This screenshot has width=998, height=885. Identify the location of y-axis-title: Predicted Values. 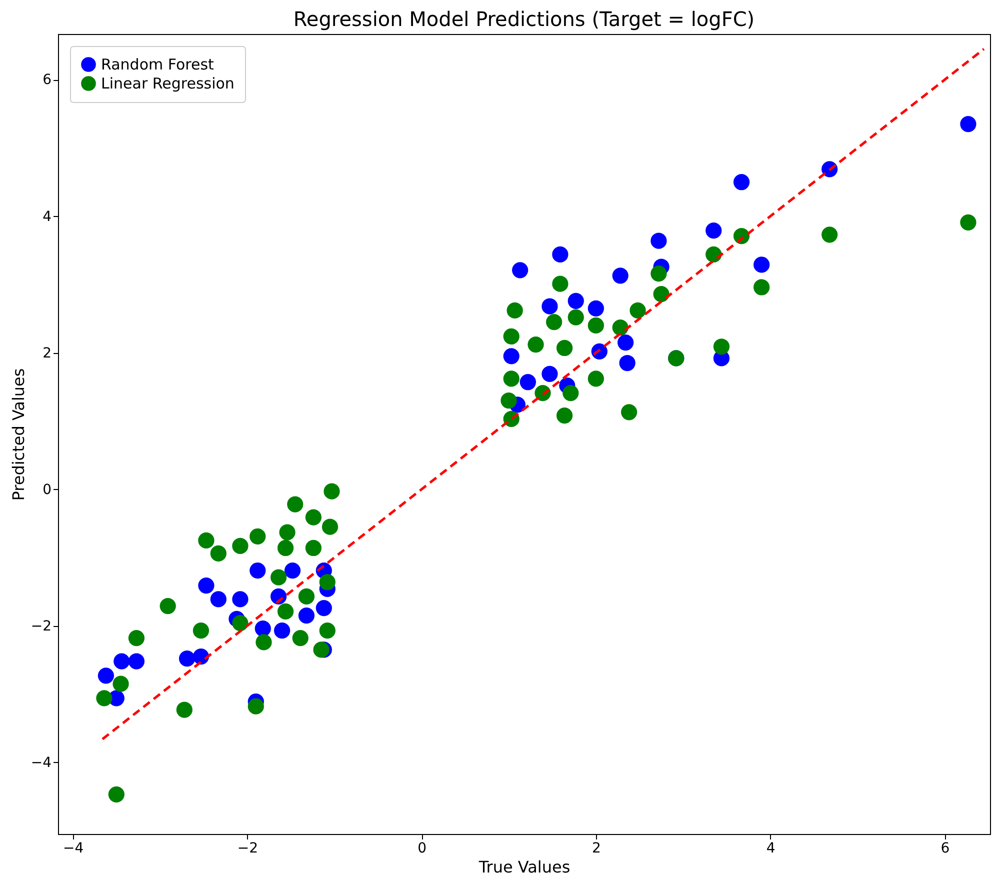
(18, 434).